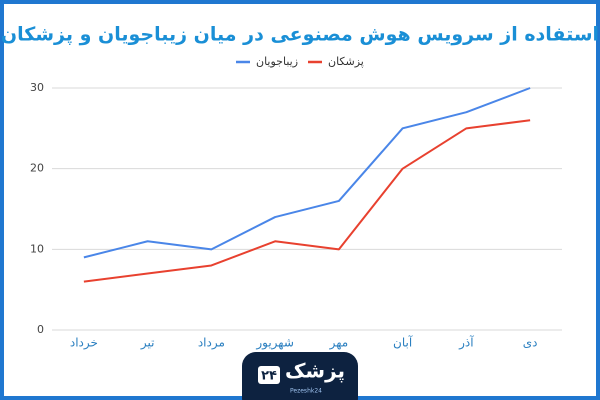 This screenshot has height=400, width=600. Describe the element at coordinates (339, 343) in the screenshot. I see `x-tick-label: مهر` at that location.